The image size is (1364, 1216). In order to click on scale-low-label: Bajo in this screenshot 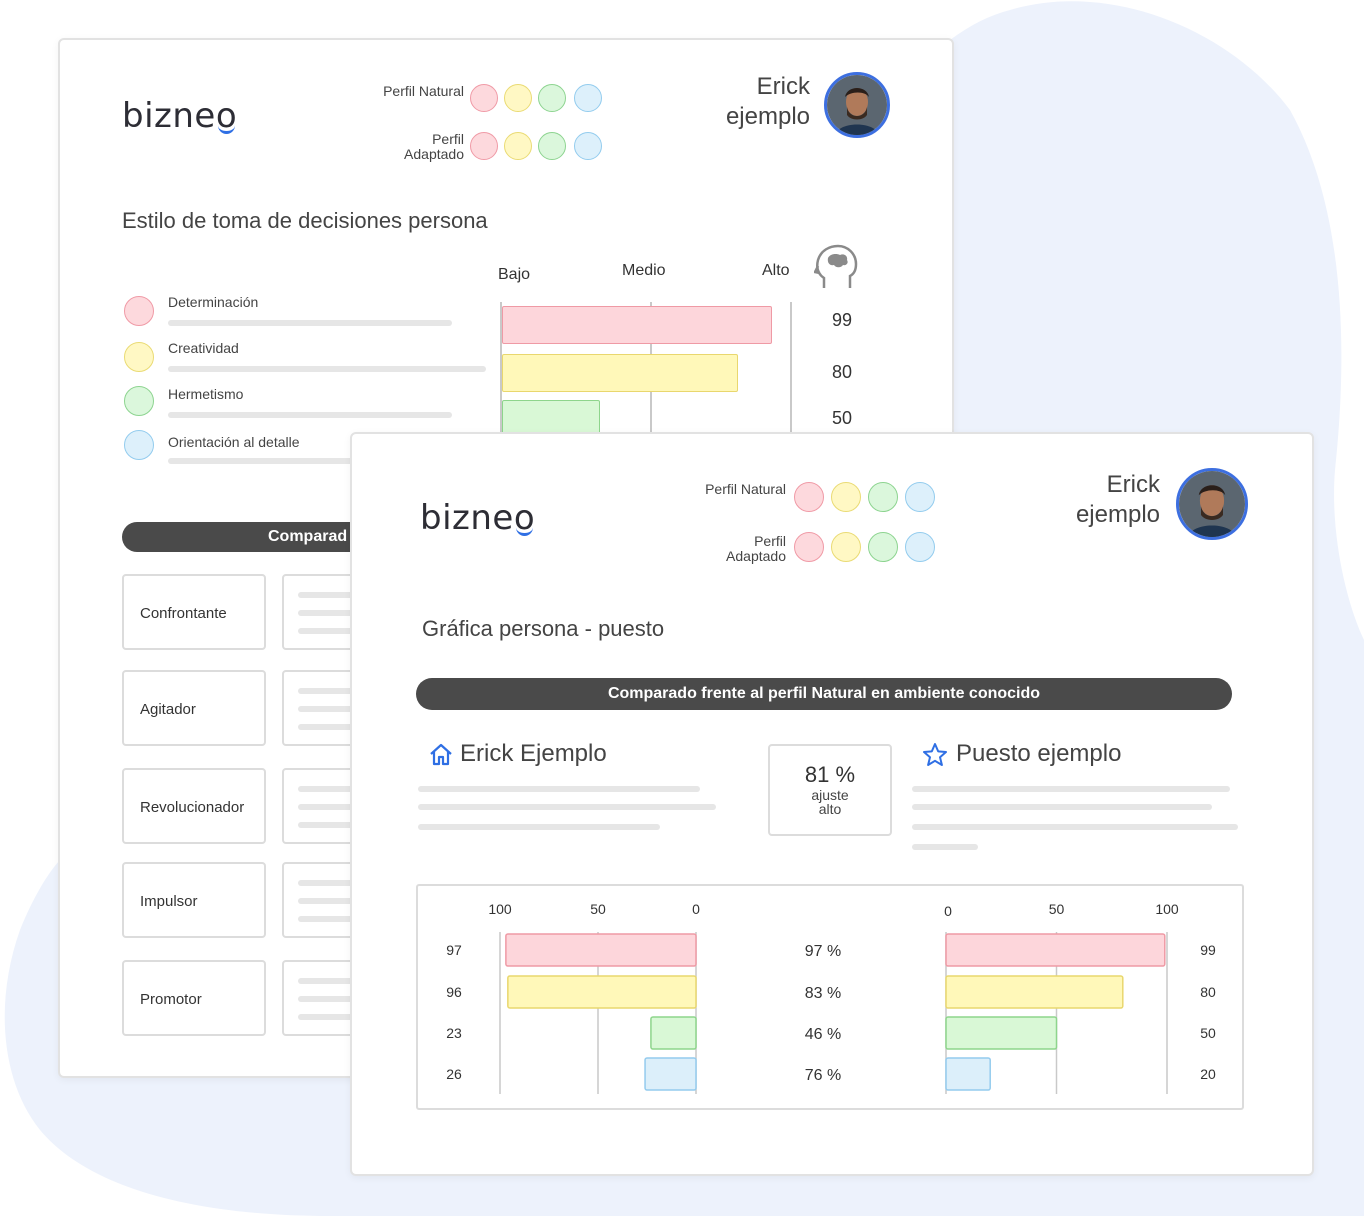, I will do `click(514, 274)`.